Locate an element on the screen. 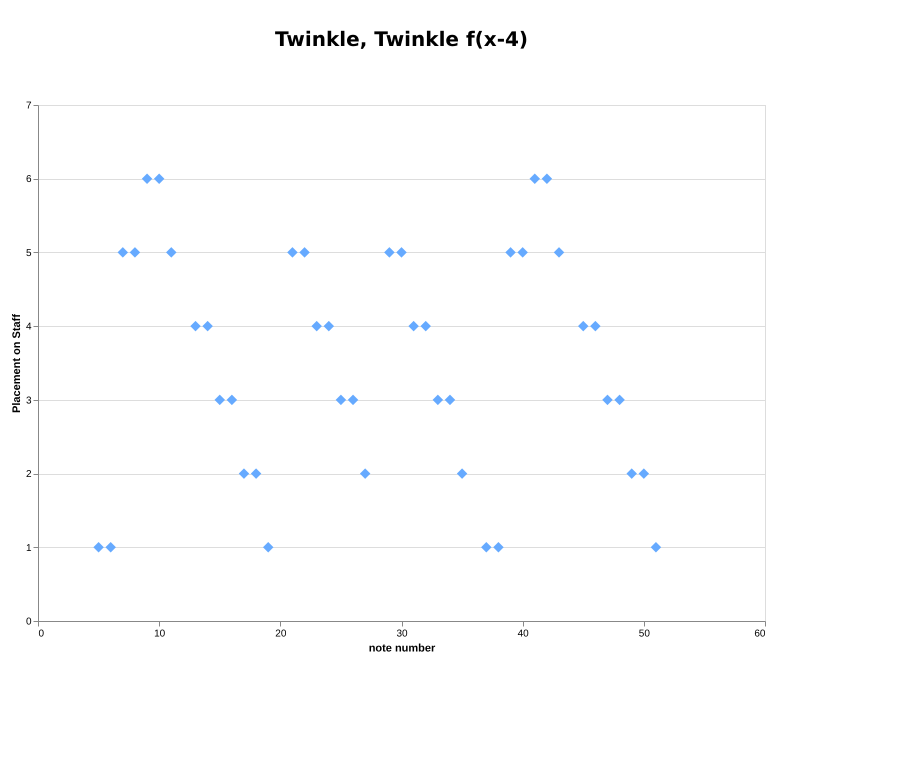  y-tick-label: 6 is located at coordinates (29, 180).